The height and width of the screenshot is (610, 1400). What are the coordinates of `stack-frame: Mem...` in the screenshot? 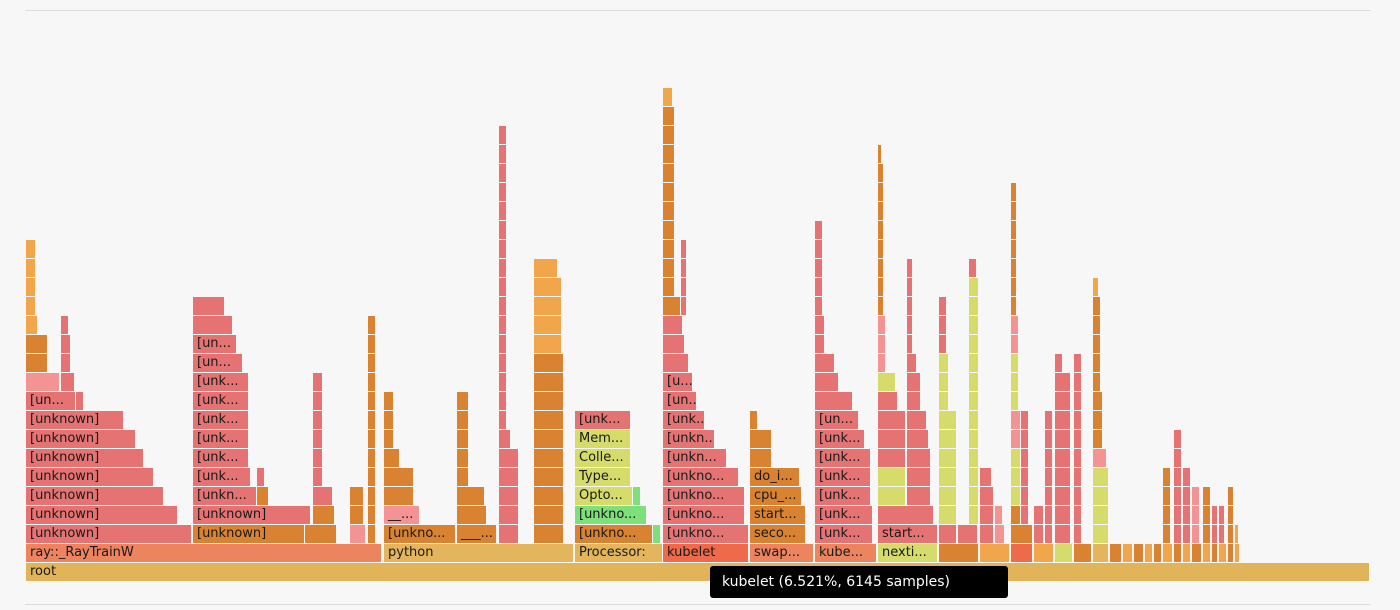 It's located at (603, 439).